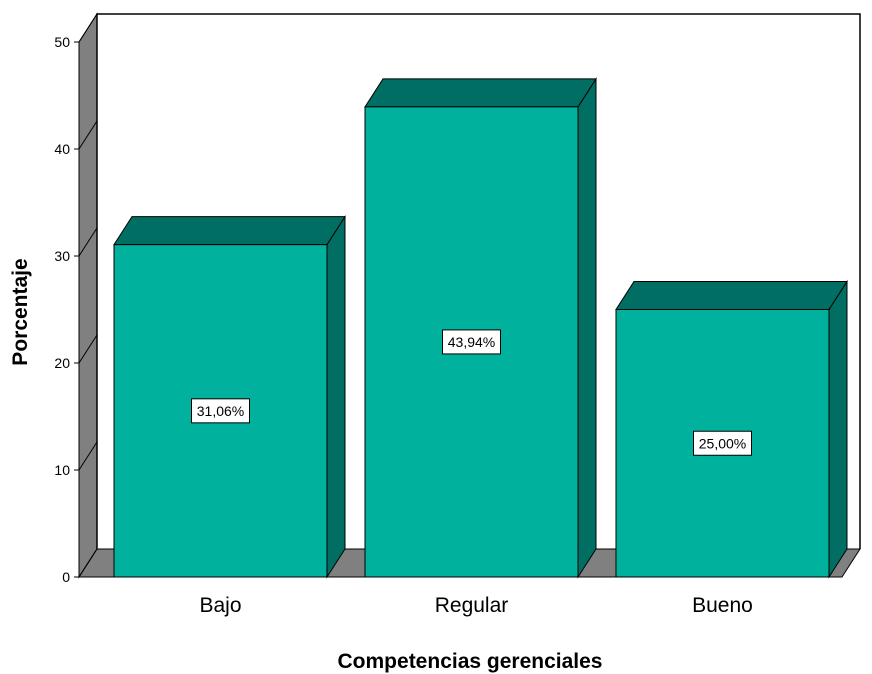 The height and width of the screenshot is (674, 872). I want to click on left-wall, so click(88, 295).